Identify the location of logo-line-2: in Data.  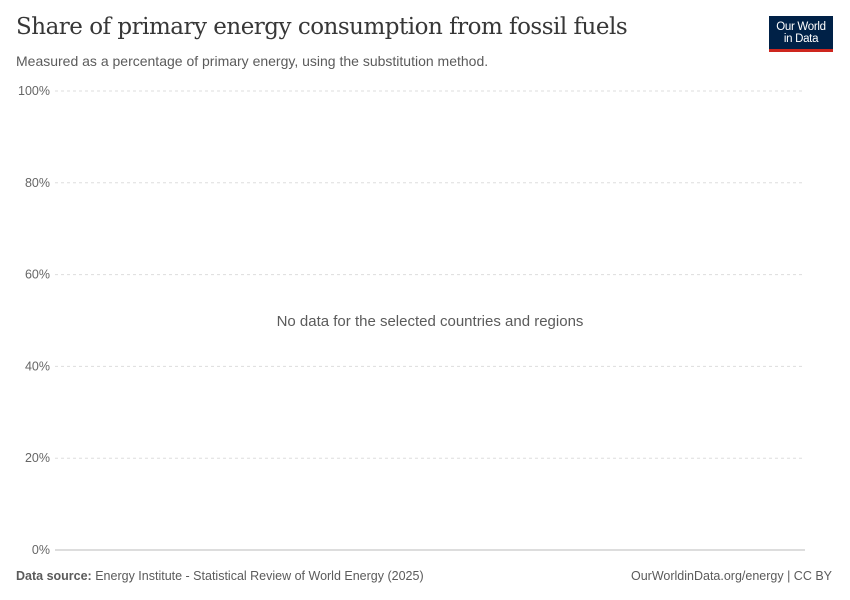
(801, 38).